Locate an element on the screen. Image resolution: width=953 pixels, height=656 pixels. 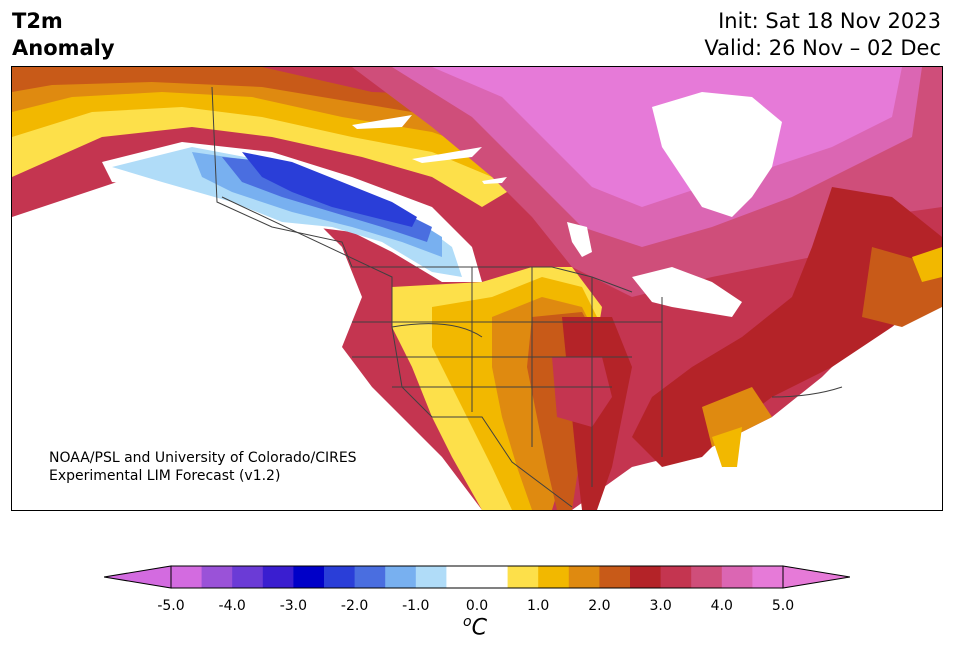
colorbar-extend-high is located at coordinates (816, 577).